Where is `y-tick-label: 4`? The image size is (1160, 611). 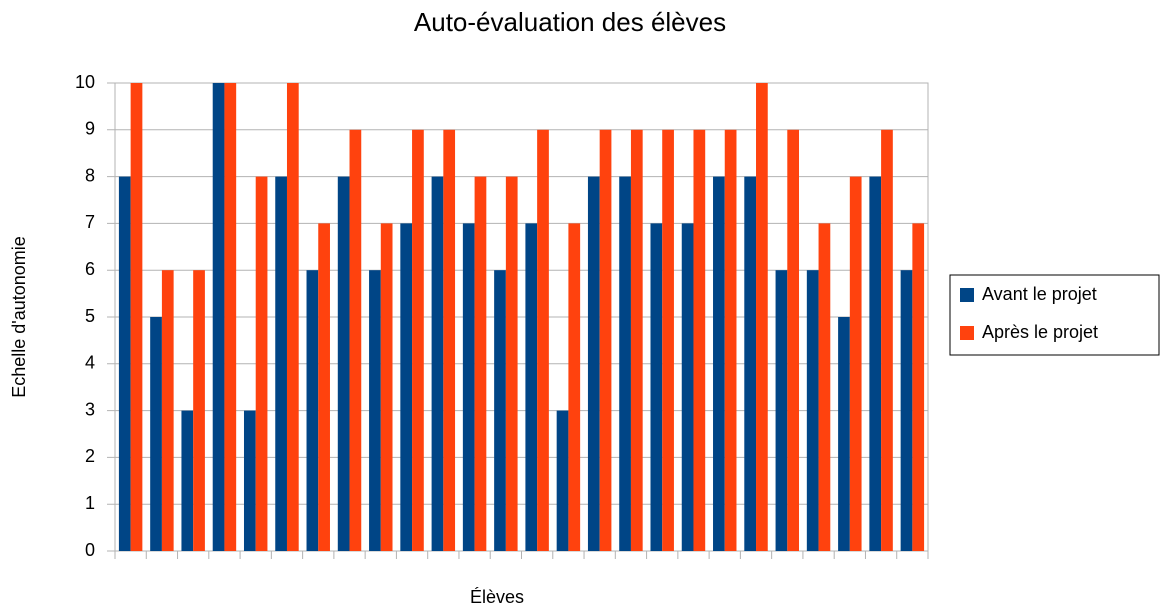
y-tick-label: 4 is located at coordinates (90, 363).